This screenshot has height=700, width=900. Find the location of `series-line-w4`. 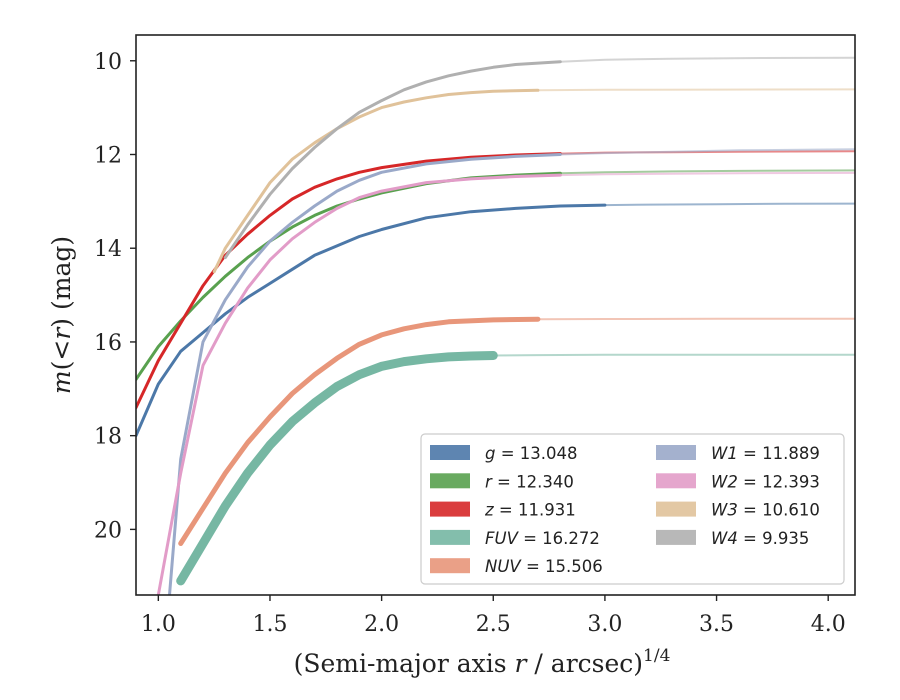

series-line-w4 is located at coordinates (392, 160).